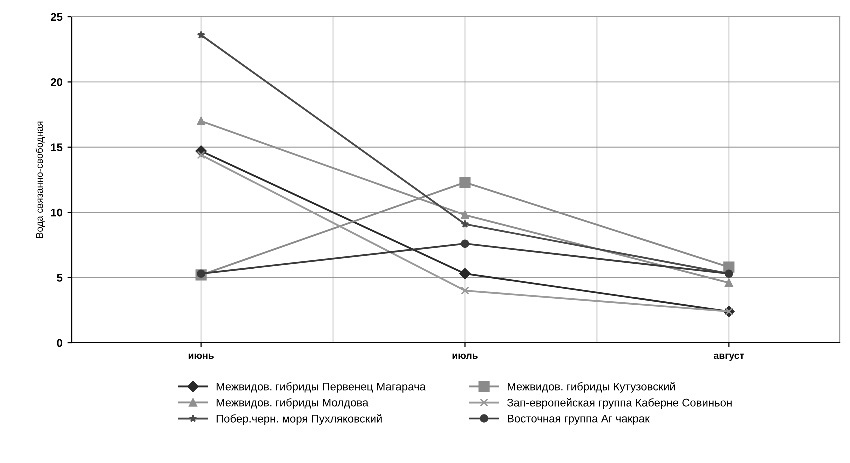  Describe the element at coordinates (465, 357) in the screenshot. I see `x-tick-label: июль` at that location.